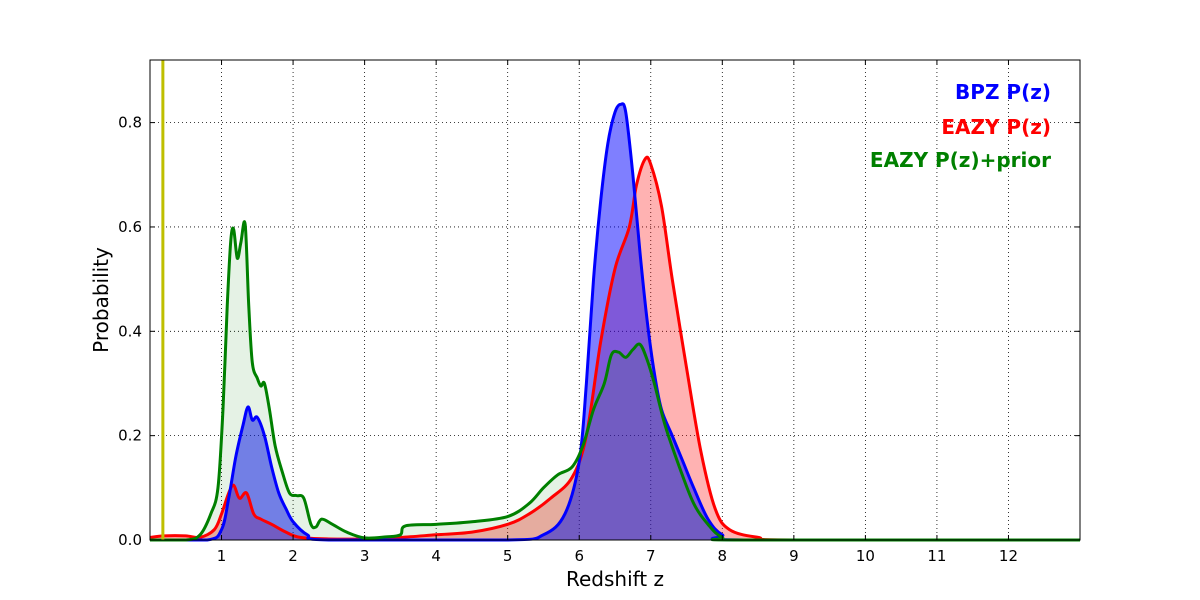 The image size is (1200, 600). What do you see at coordinates (130, 540) in the screenshot?
I see `y-tick-label: 0.0` at bounding box center [130, 540].